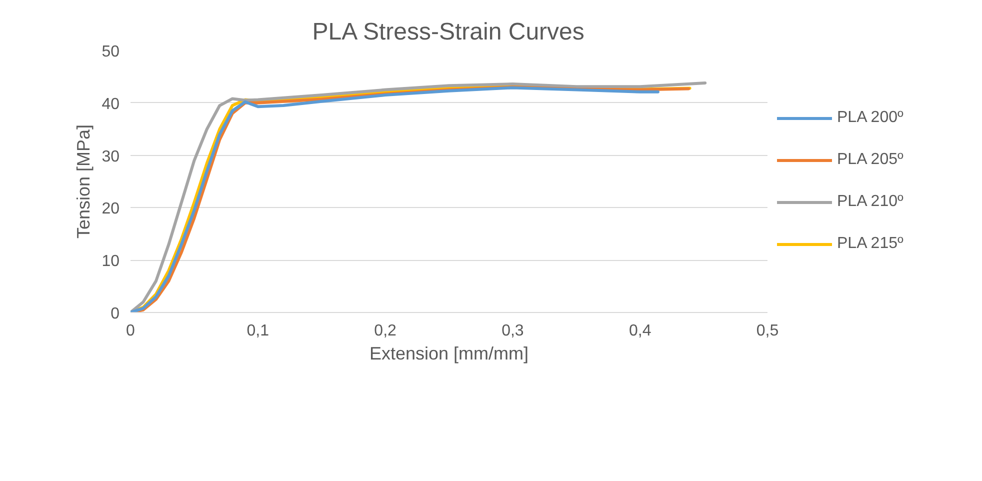 Image resolution: width=982 pixels, height=481 pixels. I want to click on x-tick-label: 0,4, so click(640, 331).